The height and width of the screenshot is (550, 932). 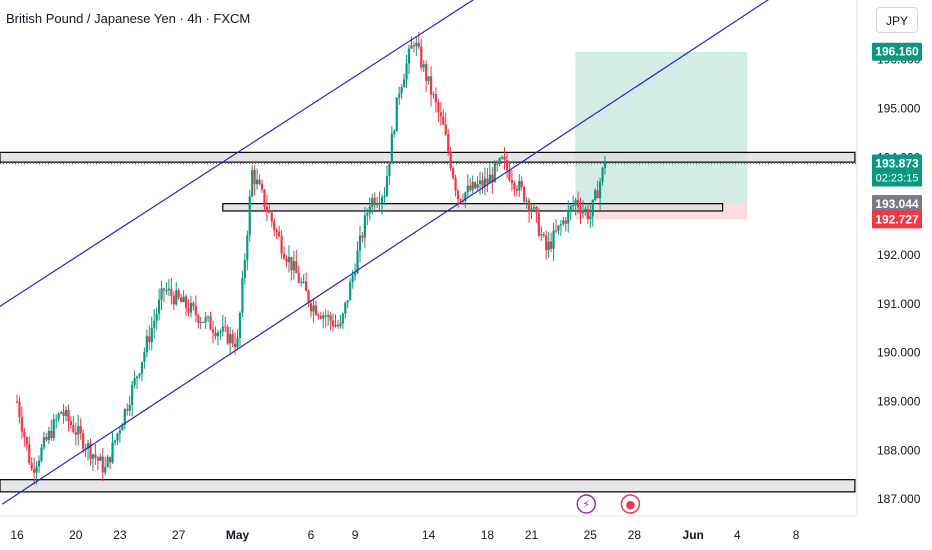 I want to click on y-tick-label: 191.000, so click(x=899, y=304).